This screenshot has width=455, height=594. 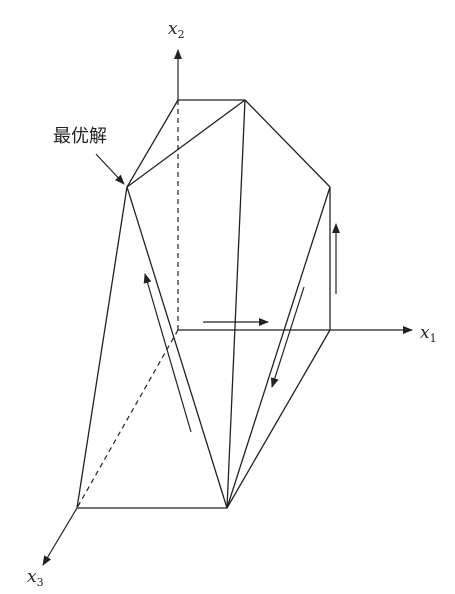 I want to click on edge-a, so click(x=152, y=143).